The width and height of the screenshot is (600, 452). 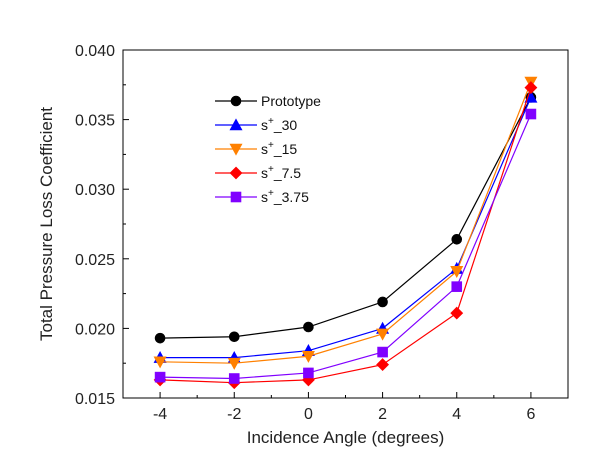 What do you see at coordinates (234, 414) in the screenshot?
I see `x-tick-label: -2` at bounding box center [234, 414].